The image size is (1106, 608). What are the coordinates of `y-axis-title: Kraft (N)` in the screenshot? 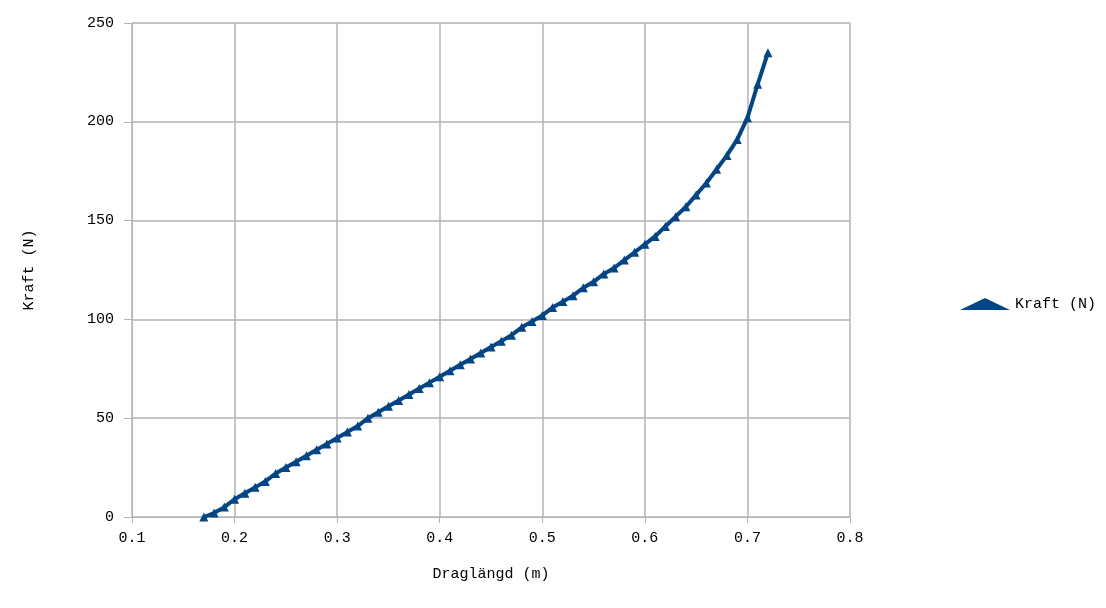 It's located at (29, 270).